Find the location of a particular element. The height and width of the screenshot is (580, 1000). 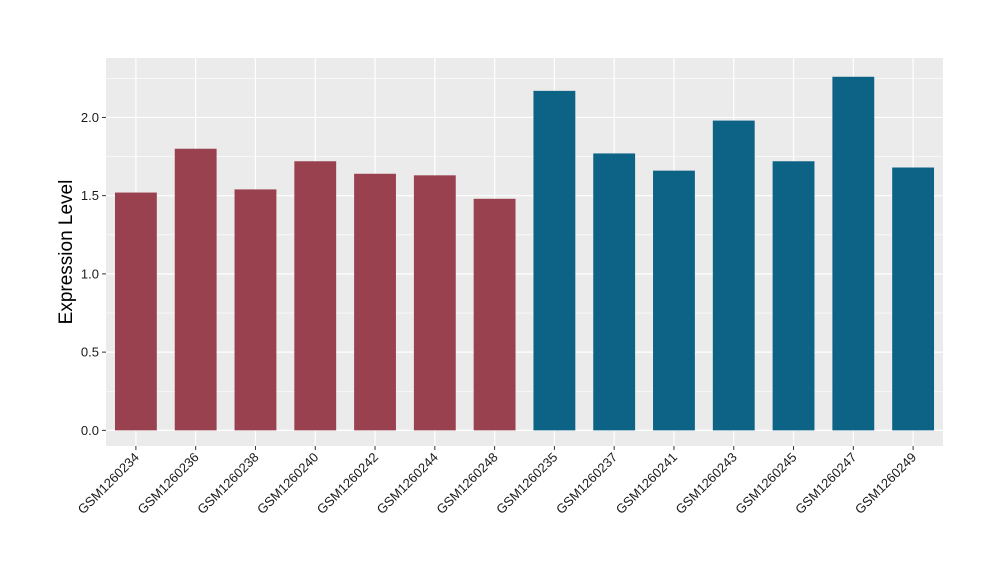

bar-GSM1260248 is located at coordinates (494, 314).